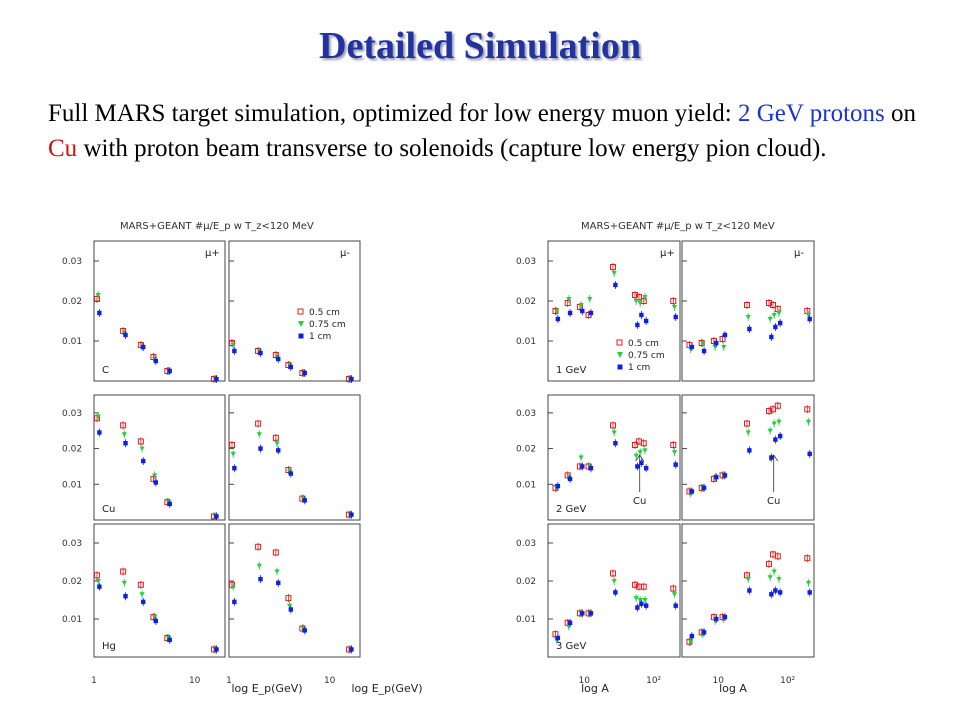  I want to click on legend-label: 0.5 cm, so click(324, 313).